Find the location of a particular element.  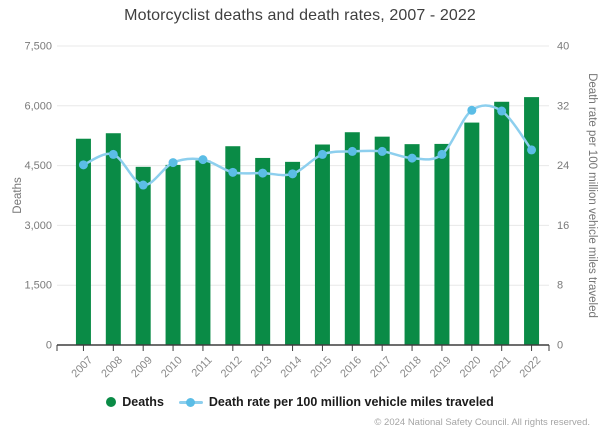

bar-2018 is located at coordinates (412, 244).